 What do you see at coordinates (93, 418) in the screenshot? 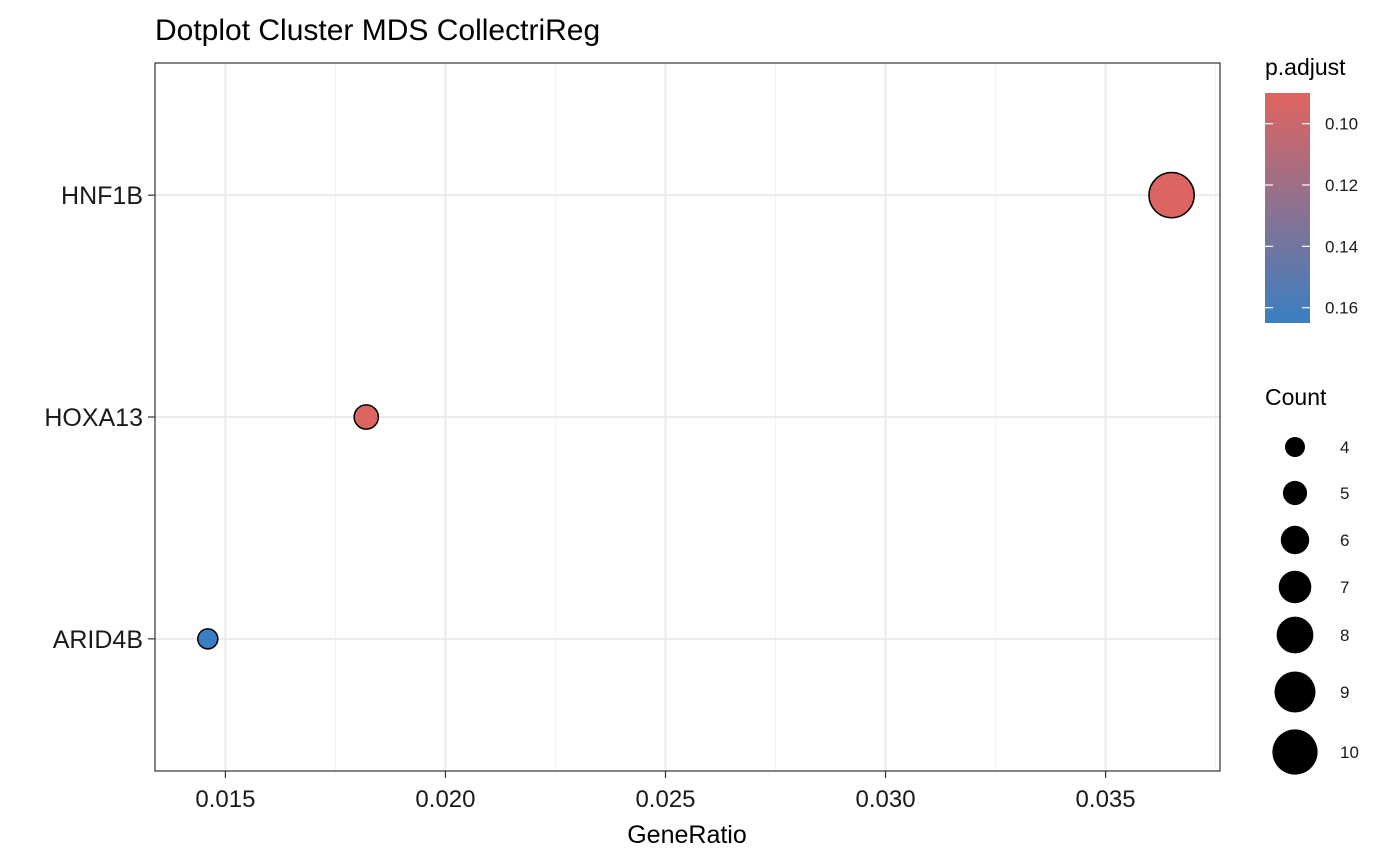
I see `y-tick-label: HOXA13` at bounding box center [93, 418].